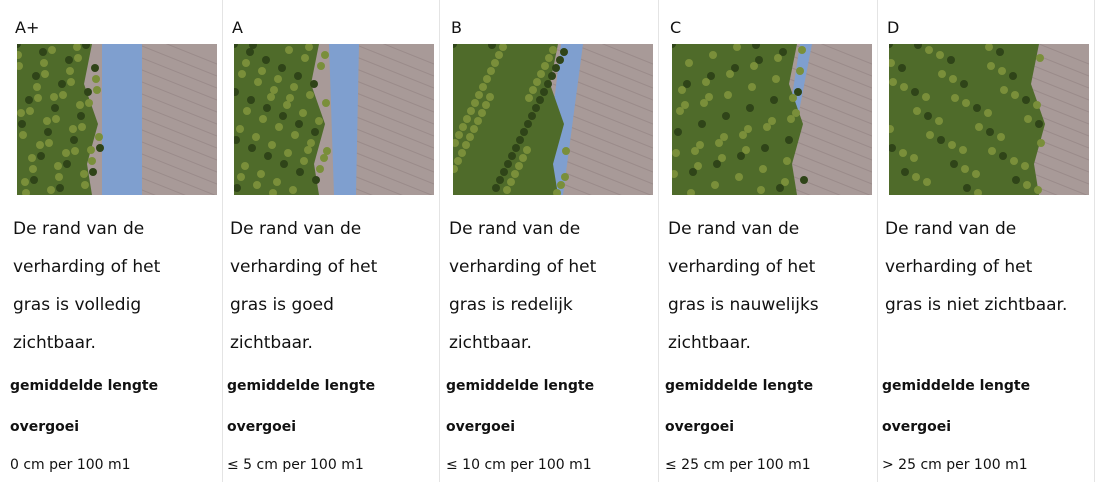 This screenshot has height=482, width=1111. Describe the element at coordinates (511, 305) in the screenshot. I see `description-line: gras is redelijk` at that location.